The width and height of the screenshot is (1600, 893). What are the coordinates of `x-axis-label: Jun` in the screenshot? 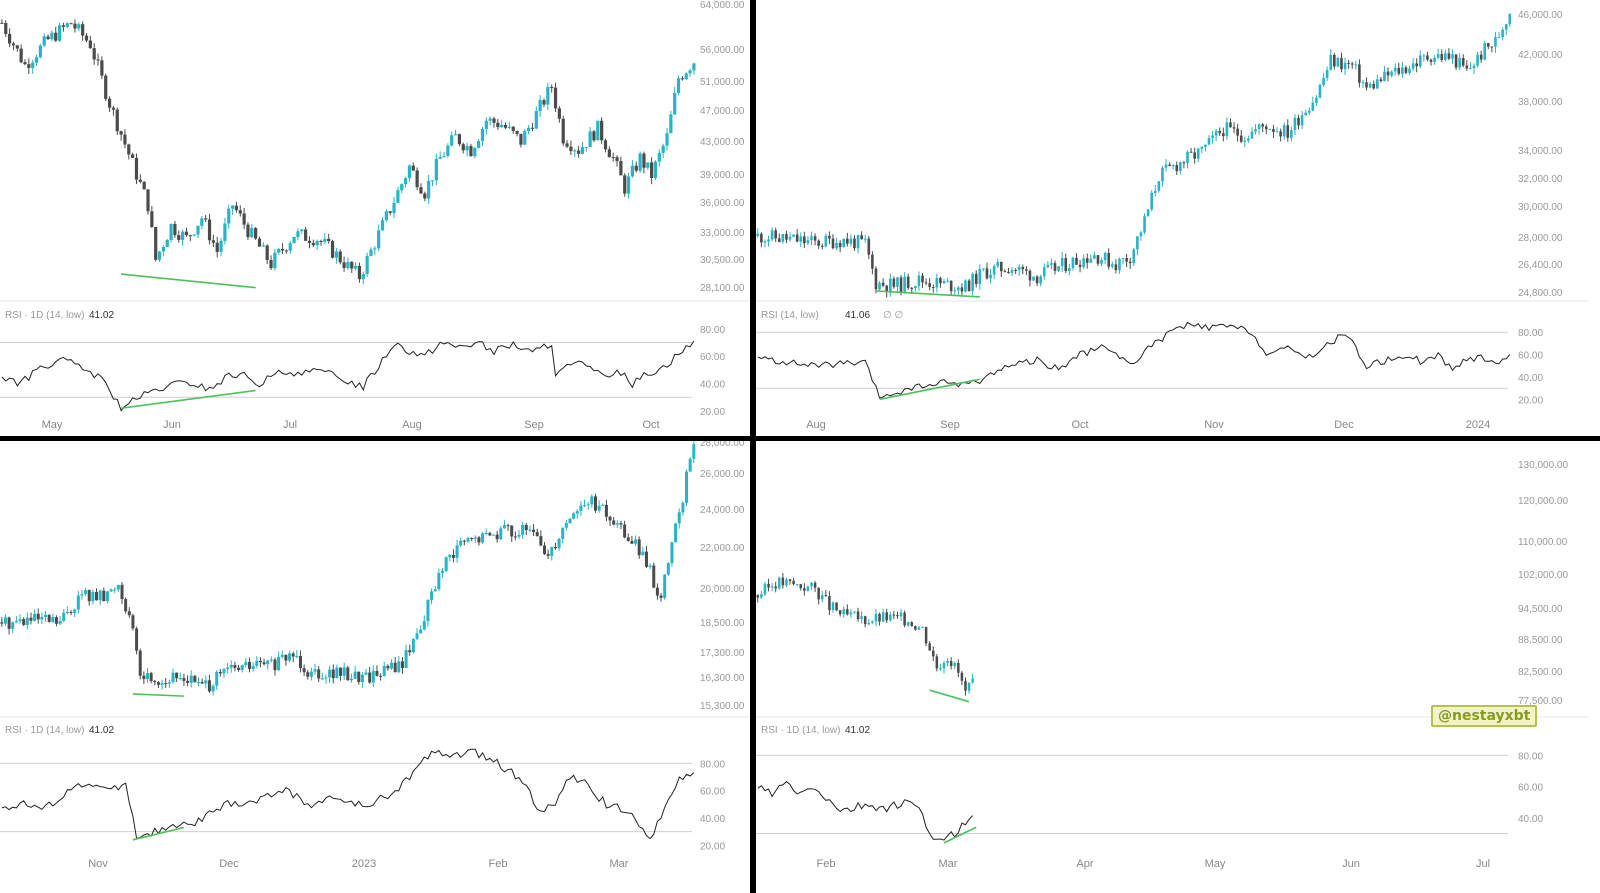 It's located at (1351, 864).